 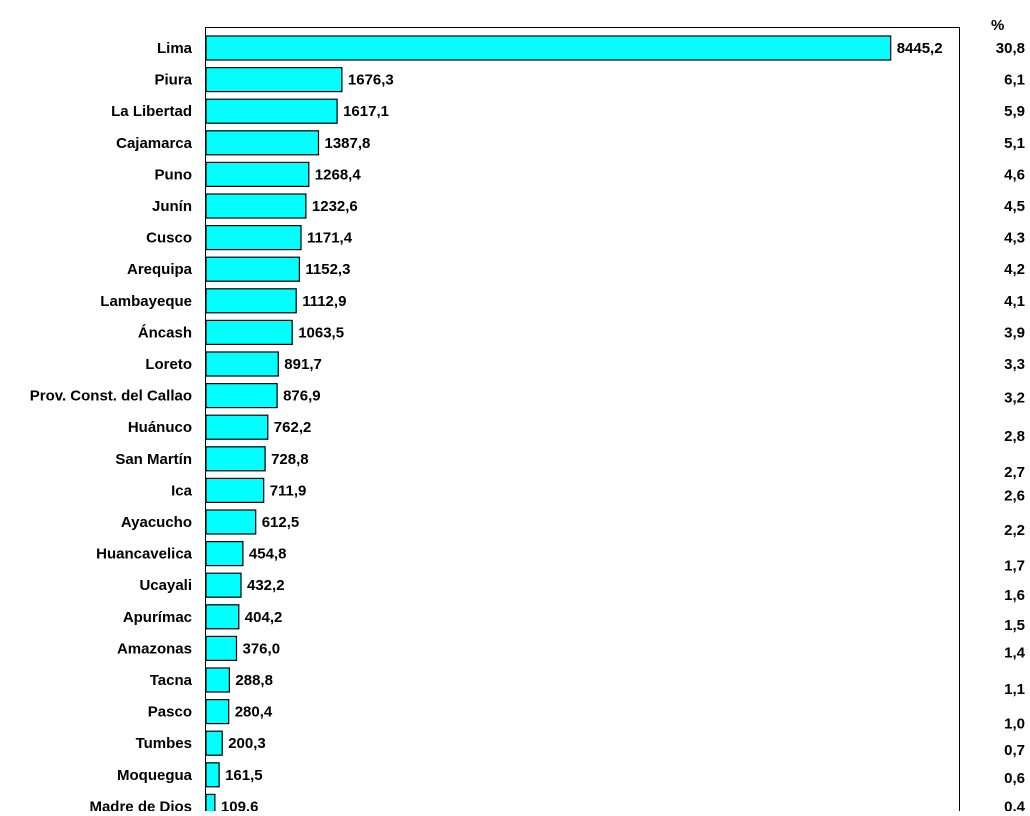 I want to click on category-label-19: Amazonas, so click(x=154, y=648).